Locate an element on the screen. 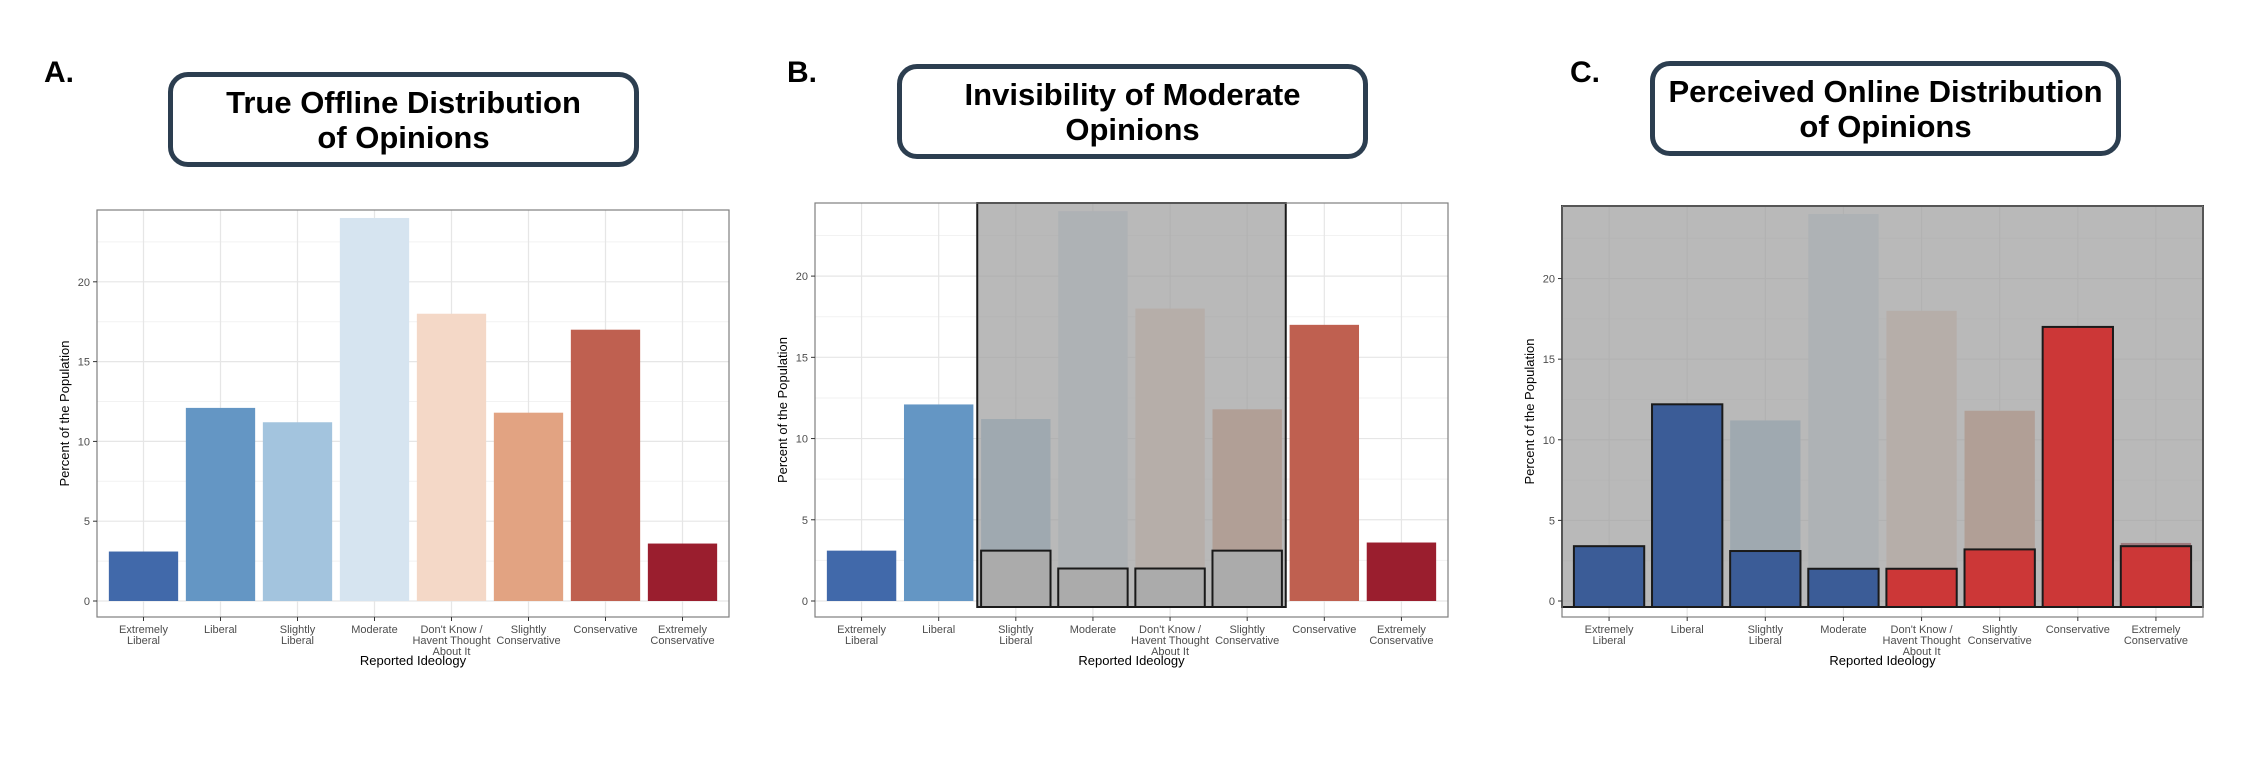 Image resolution: width=2258 pixels, height=762 pixels. panel-b-title: Invisibility of Moderate Opinions is located at coordinates (1132, 111).